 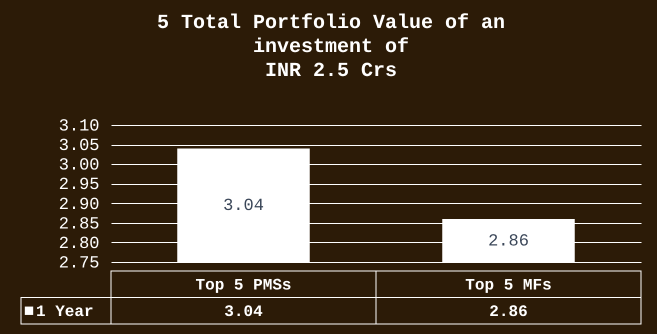 I want to click on text: 3.04, so click(x=244, y=311).